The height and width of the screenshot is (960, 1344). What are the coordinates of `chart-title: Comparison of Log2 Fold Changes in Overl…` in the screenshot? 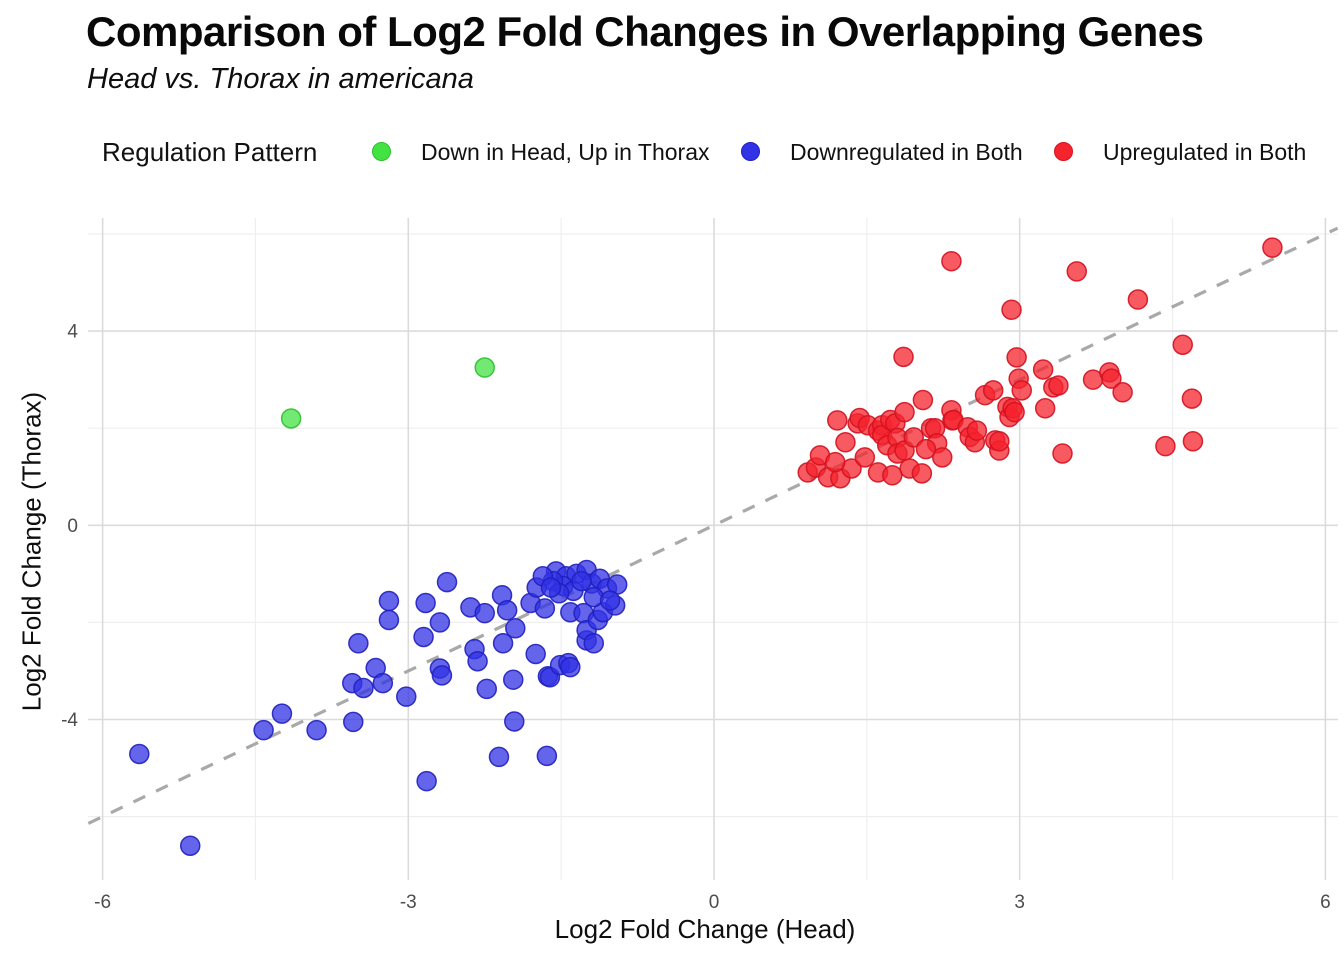 It's located at (645, 31).